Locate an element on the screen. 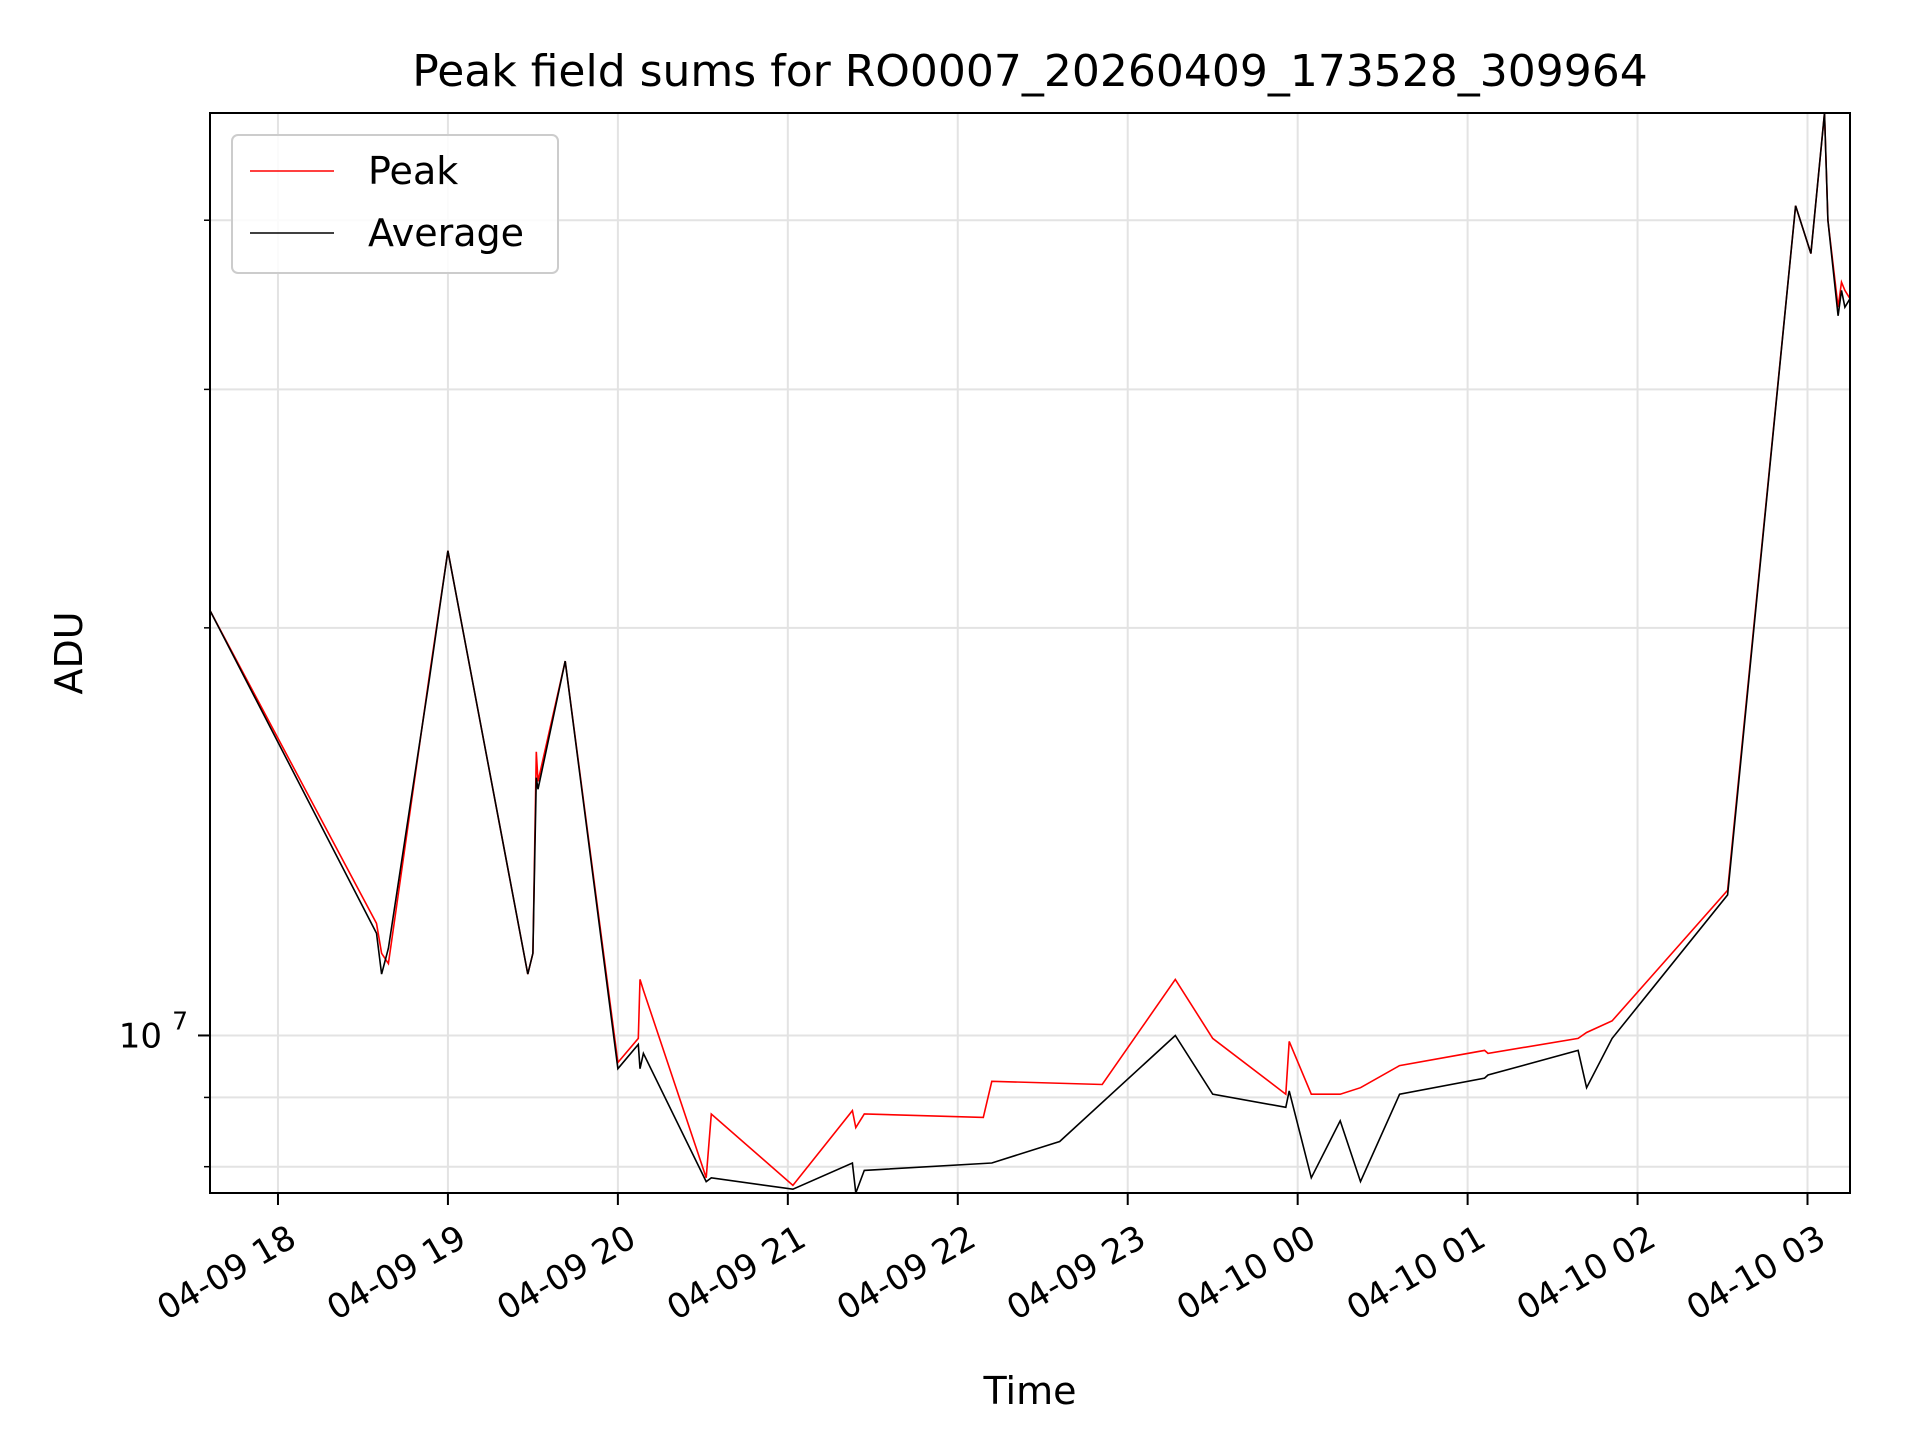  y-axis-label: ADU is located at coordinates (69, 652).